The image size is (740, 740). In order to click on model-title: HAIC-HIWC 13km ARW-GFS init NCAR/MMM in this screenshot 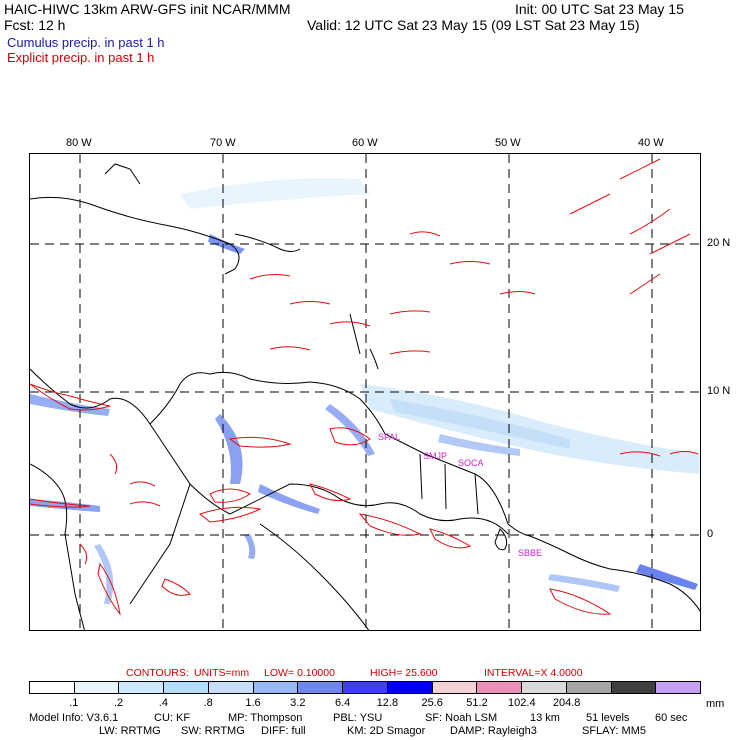, I will do `click(147, 9)`.